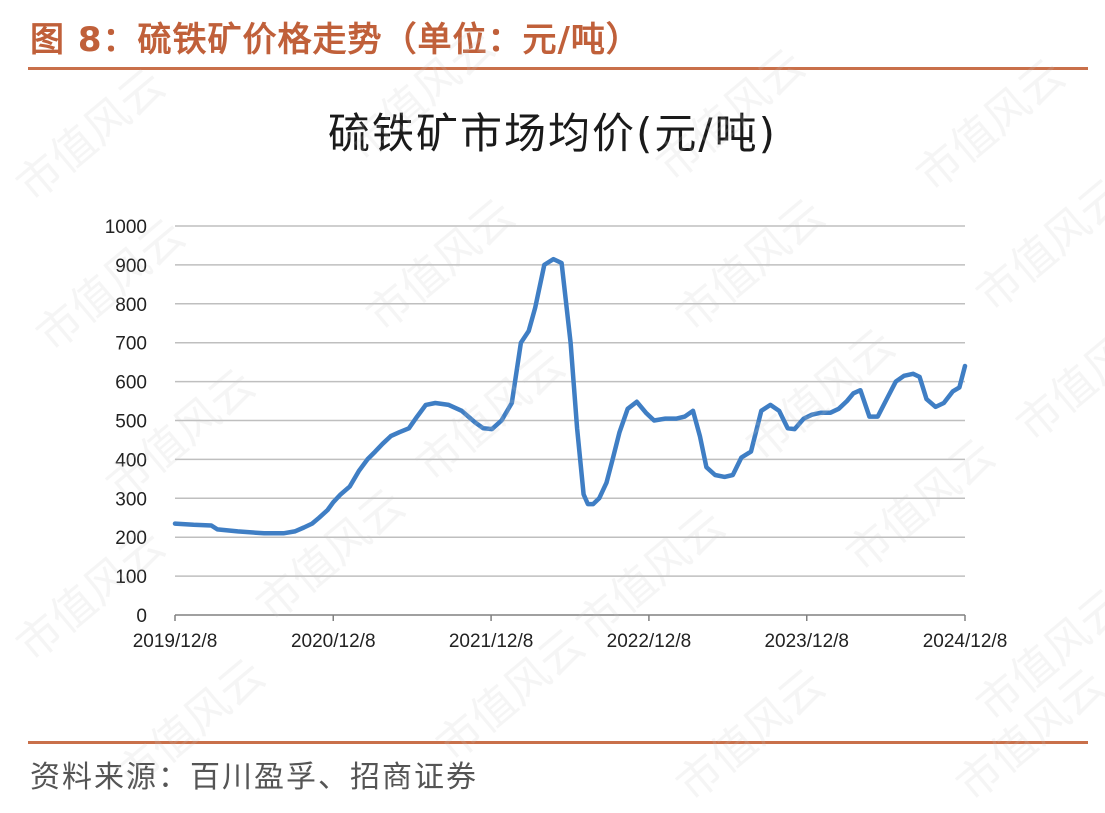 The width and height of the screenshot is (1105, 813). I want to click on y-tick-label: 700, so click(131, 344).